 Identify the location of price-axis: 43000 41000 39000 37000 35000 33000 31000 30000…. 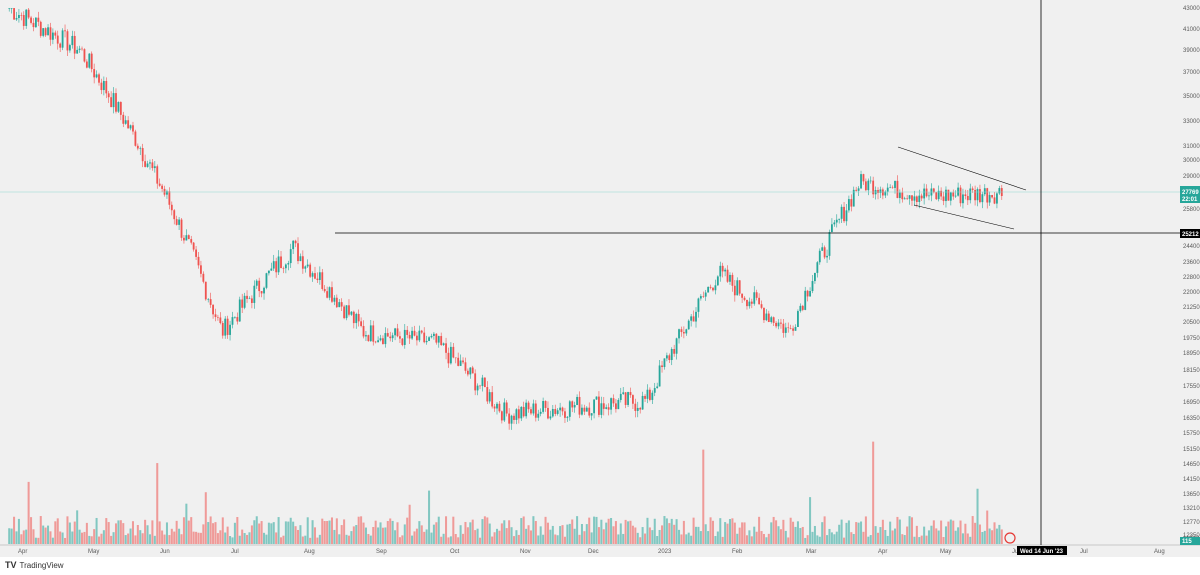
(1191, 274).